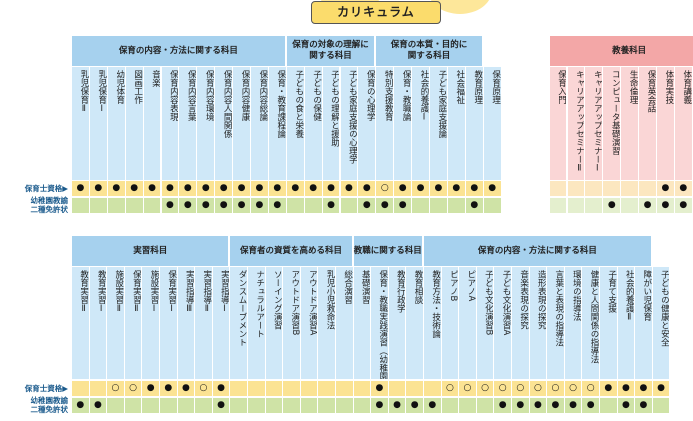 The width and height of the screenshot is (693, 421). Describe the element at coordinates (206, 123) in the screenshot. I see `course-column: 保育内容環境` at that location.